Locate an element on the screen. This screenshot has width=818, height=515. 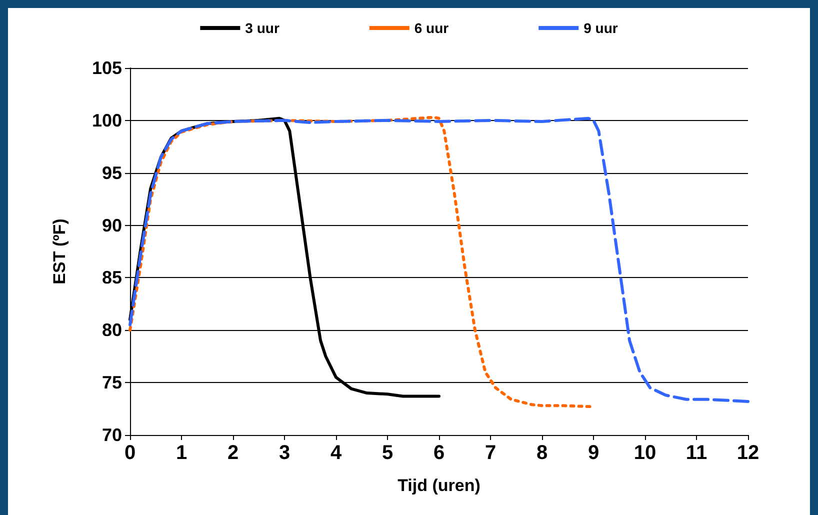
x-tick-label: 2 is located at coordinates (233, 453).